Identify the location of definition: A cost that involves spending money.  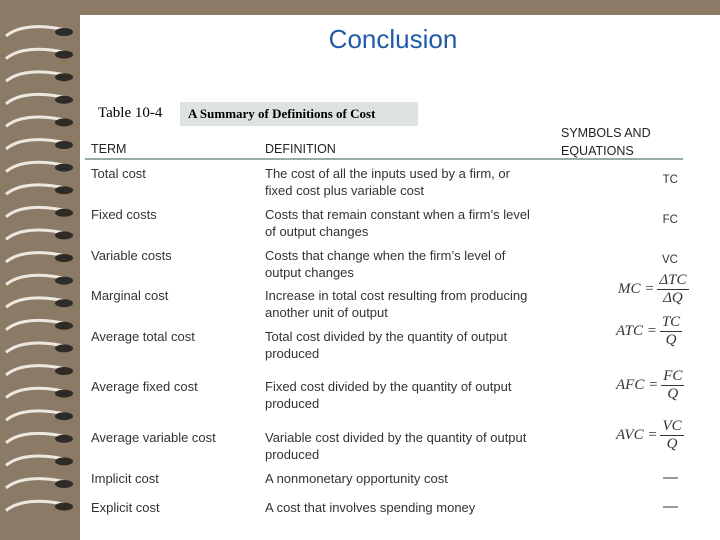
(370, 507).